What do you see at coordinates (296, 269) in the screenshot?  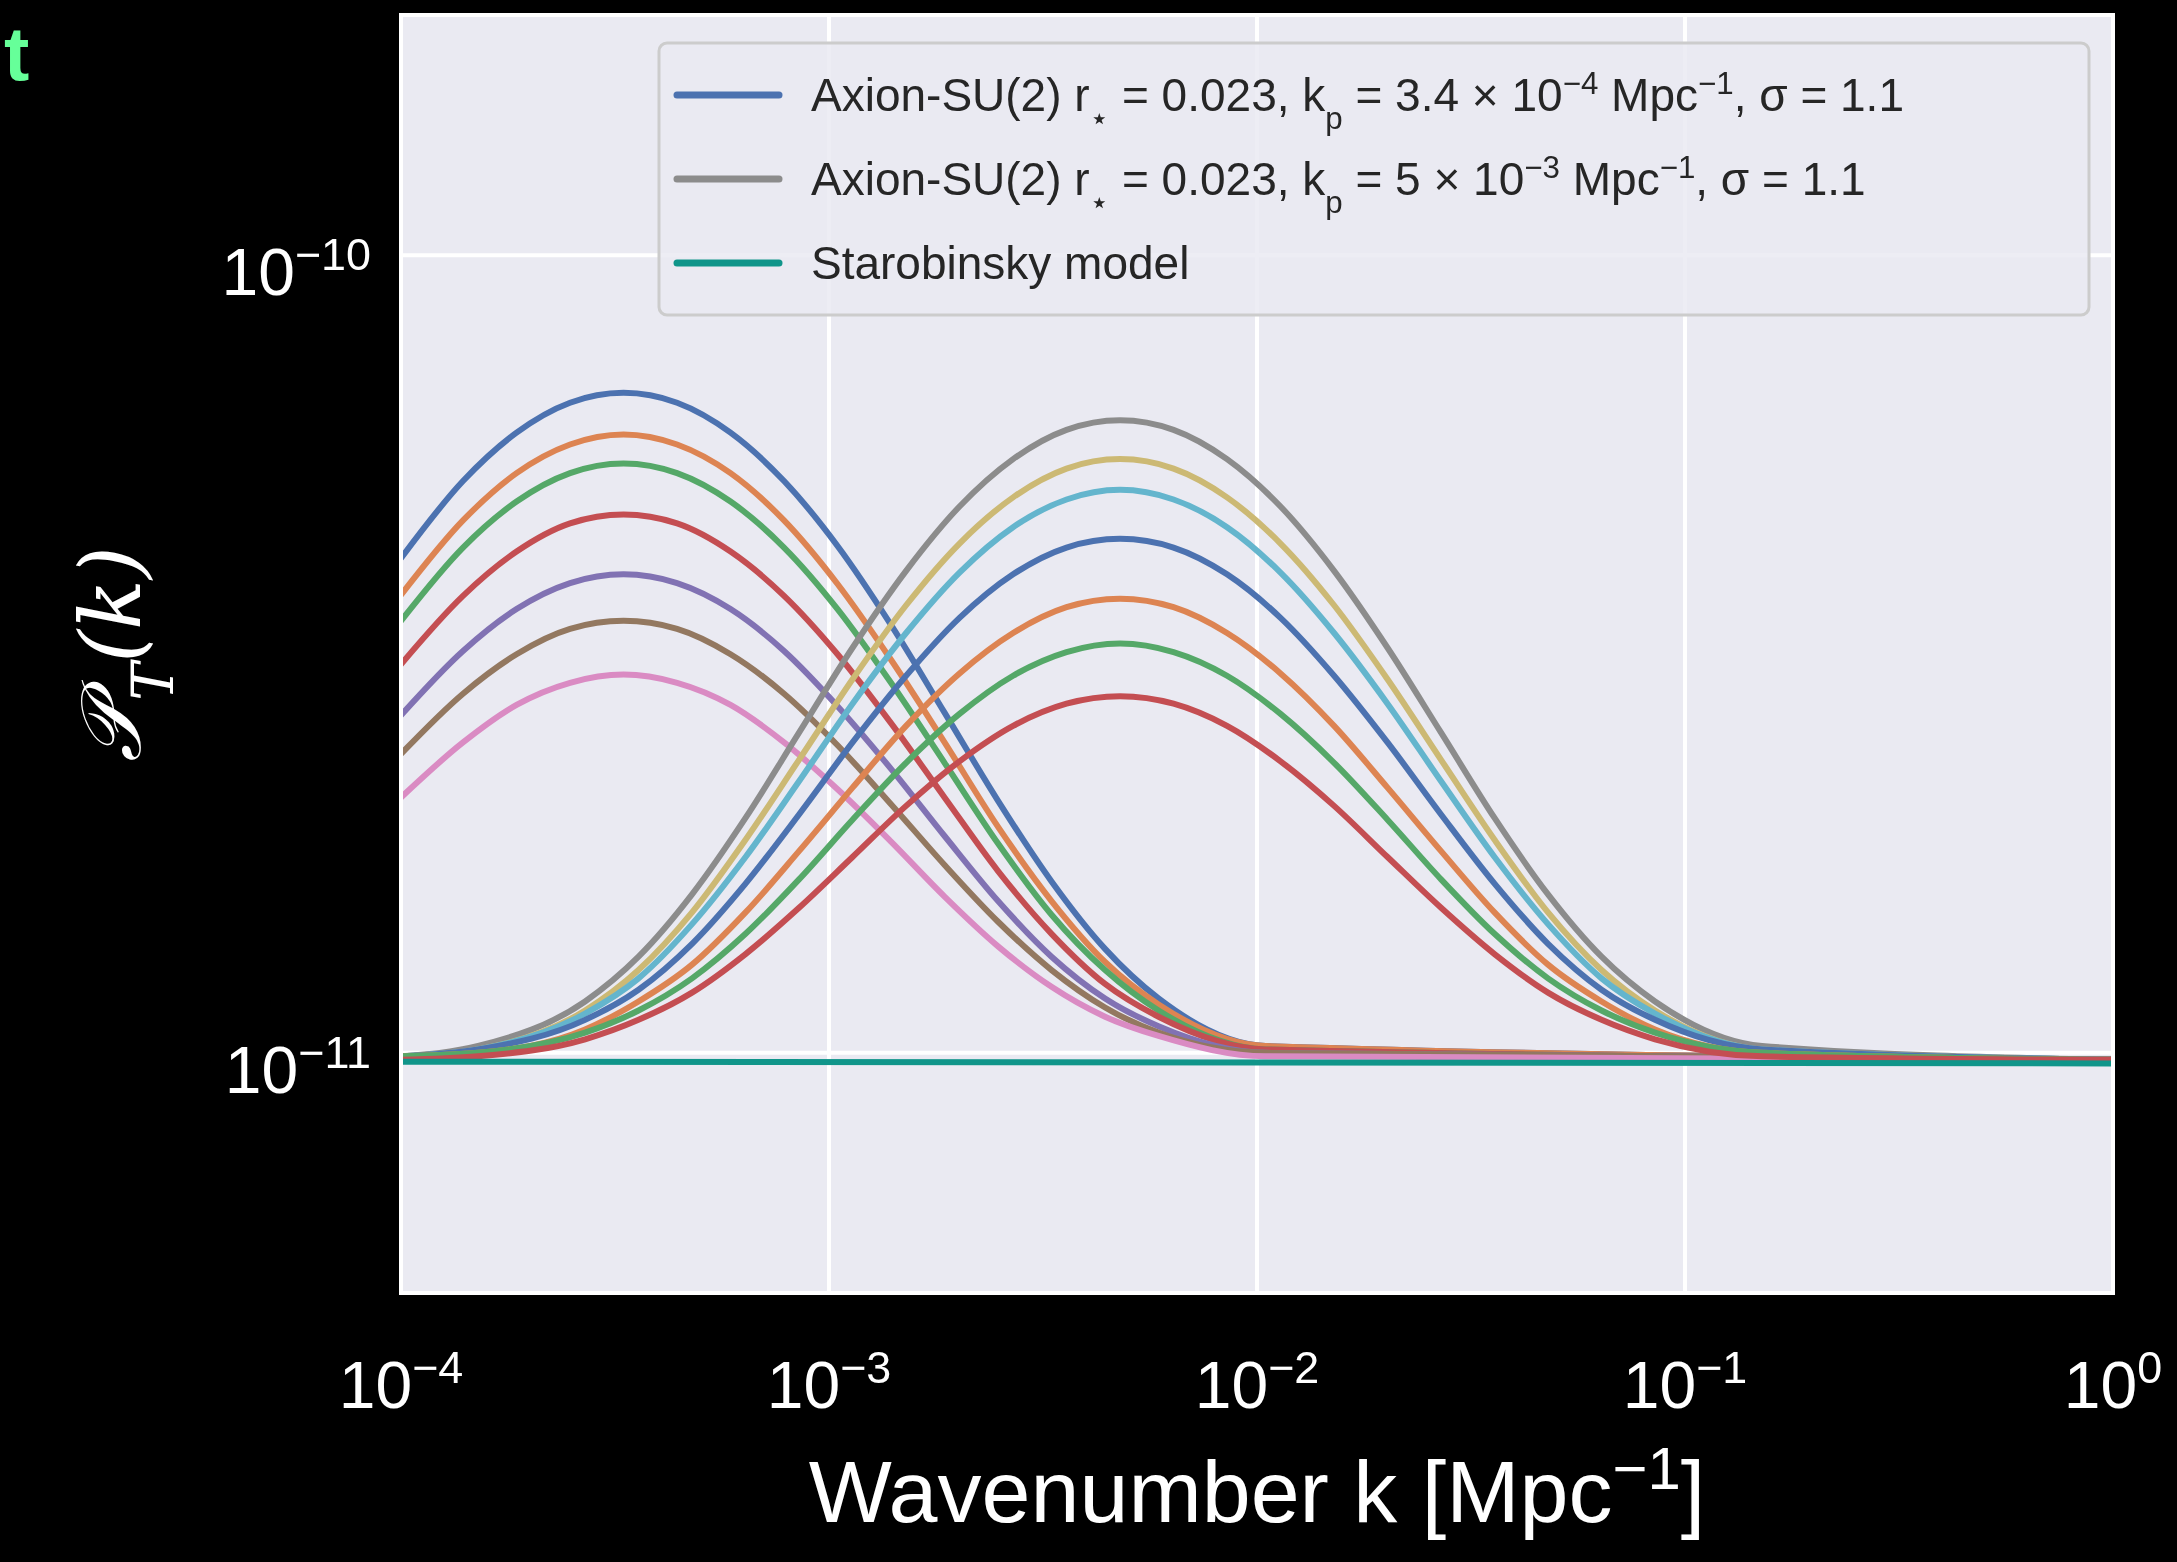 I see `y-tick-label: 10$^{−10}$` at bounding box center [296, 269].